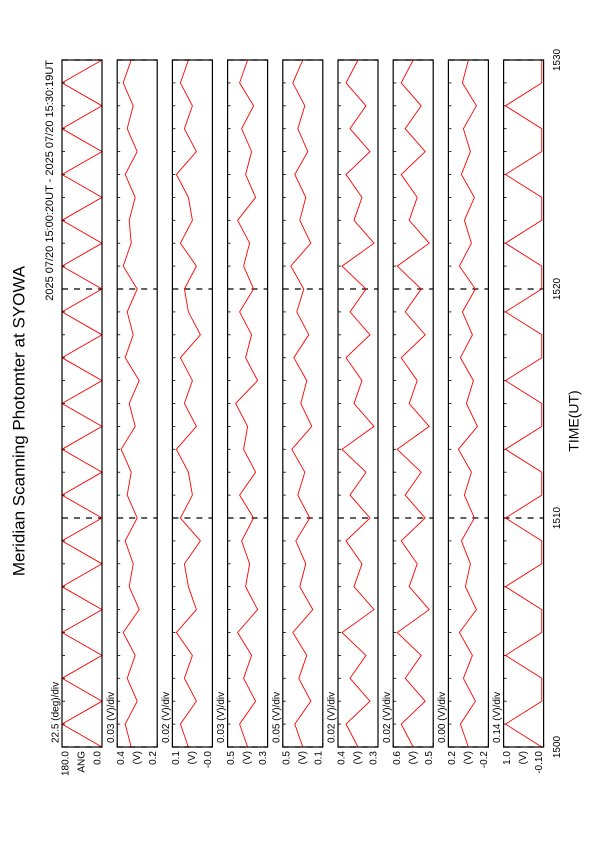 This screenshot has width=595, height=842. What do you see at coordinates (56, 712) in the screenshot?
I see `scale-label: 22.5 (deg)/div` at bounding box center [56, 712].